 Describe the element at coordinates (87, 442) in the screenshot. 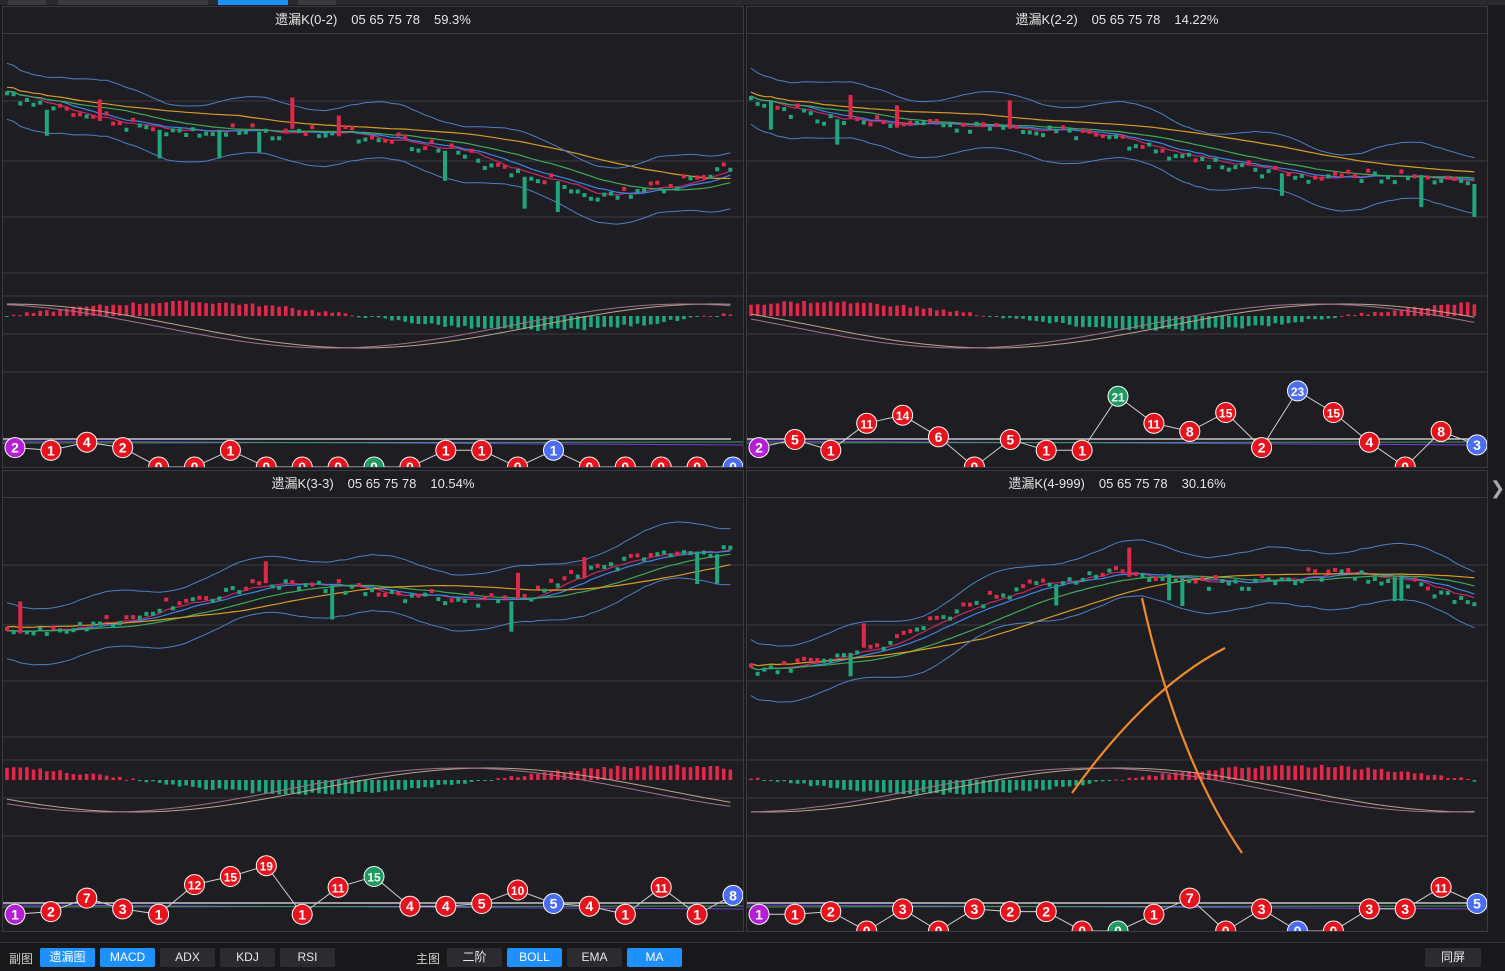

I see `miss-badge: 4` at that location.